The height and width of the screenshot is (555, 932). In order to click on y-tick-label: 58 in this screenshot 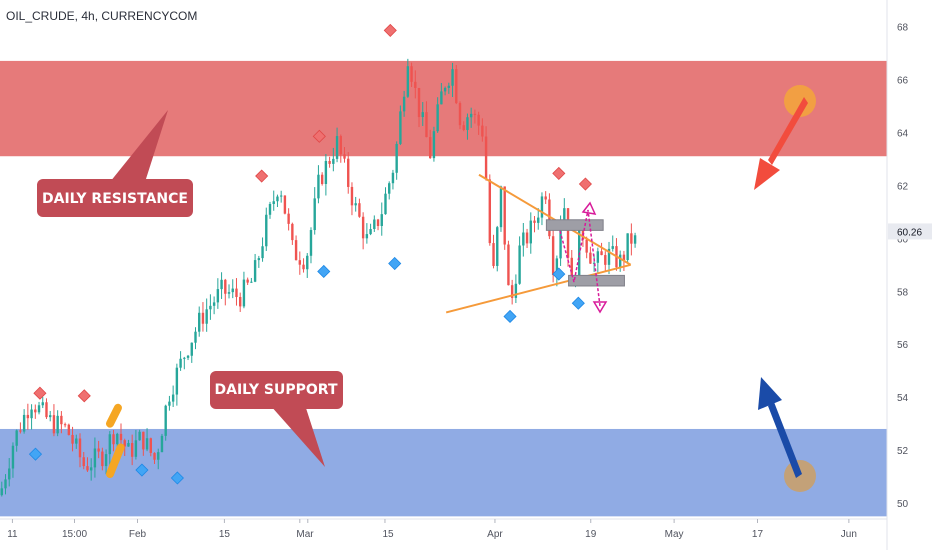, I will do `click(903, 292)`.